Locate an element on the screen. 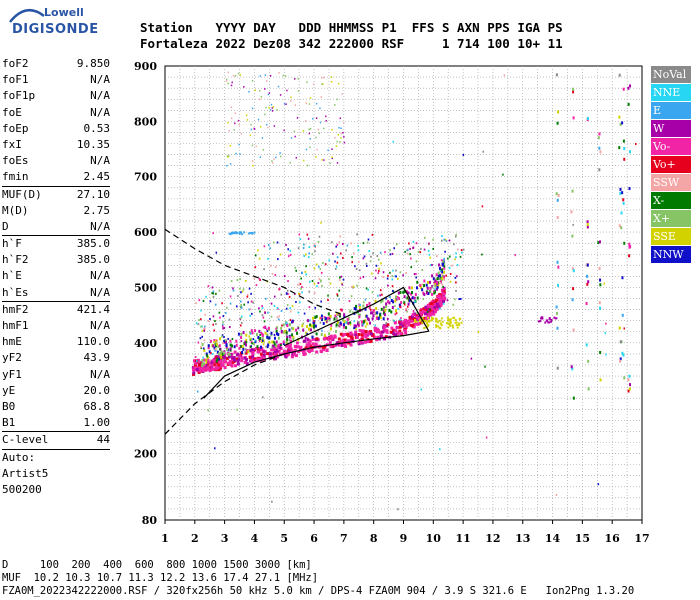  param-value: 421.4 is located at coordinates (93, 309).